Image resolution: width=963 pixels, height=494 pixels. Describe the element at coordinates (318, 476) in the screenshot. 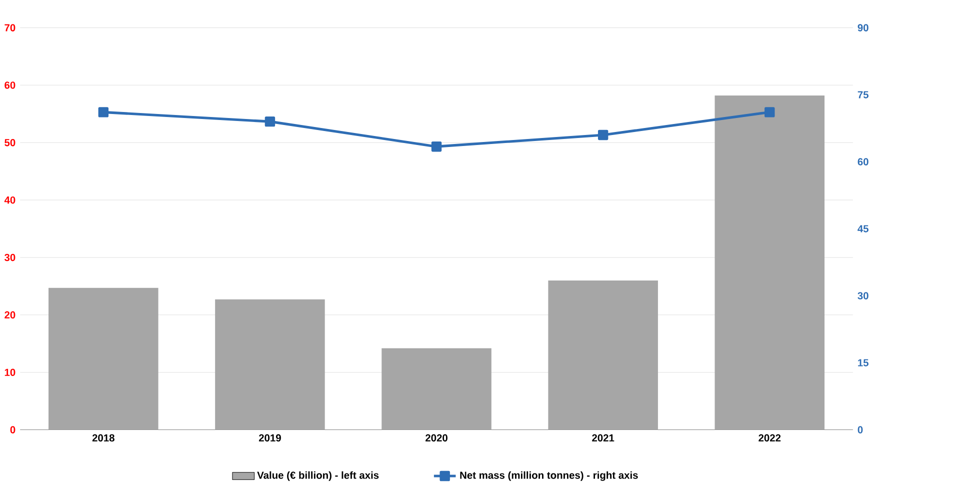

I see `legend-label: Value (€ billion) - left axis` at that location.